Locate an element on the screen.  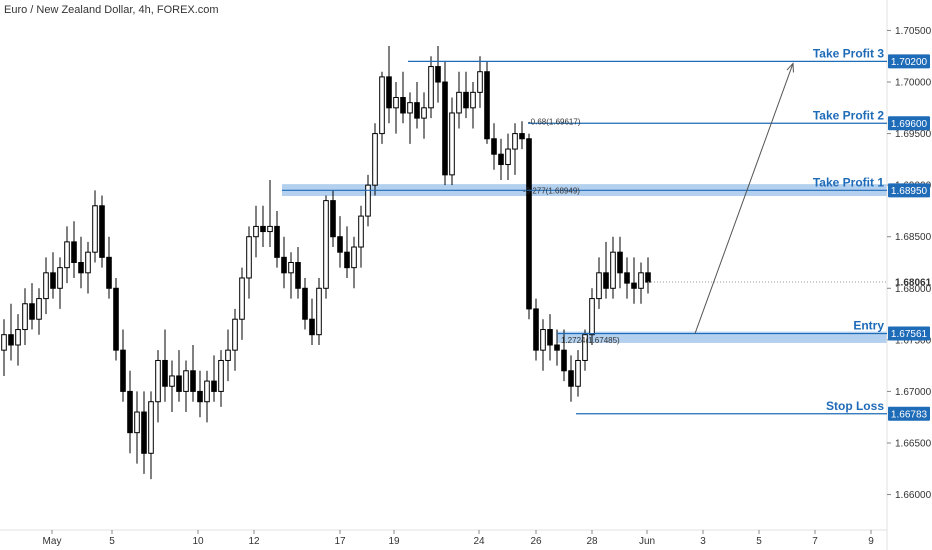
y-tick-label: 1.70500 is located at coordinates (913, 31).